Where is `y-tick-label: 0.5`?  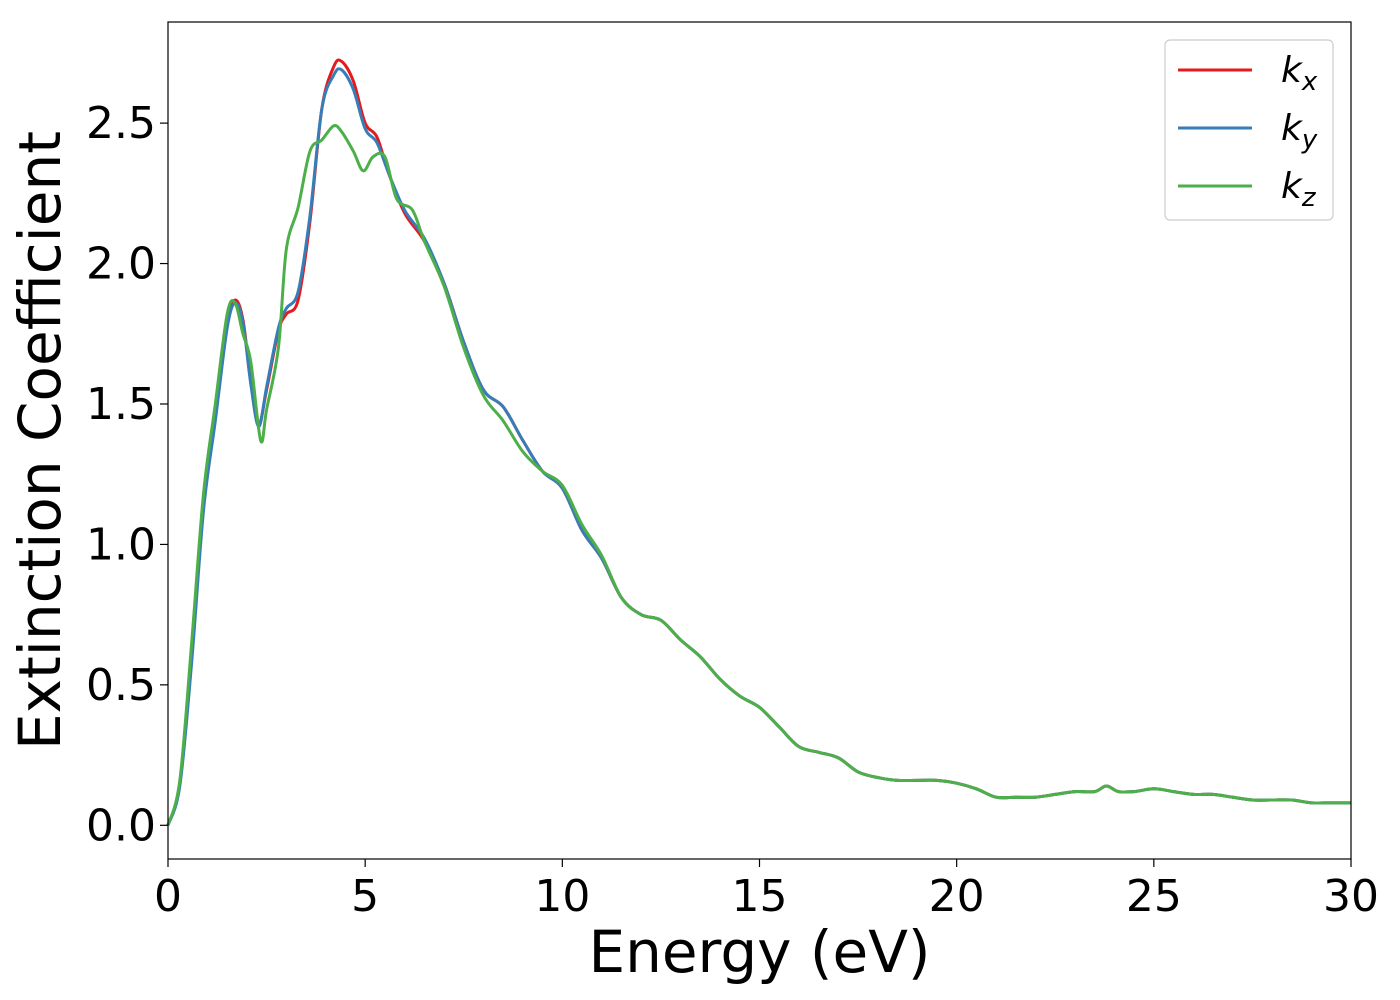
y-tick-label: 0.5 is located at coordinates (121, 685).